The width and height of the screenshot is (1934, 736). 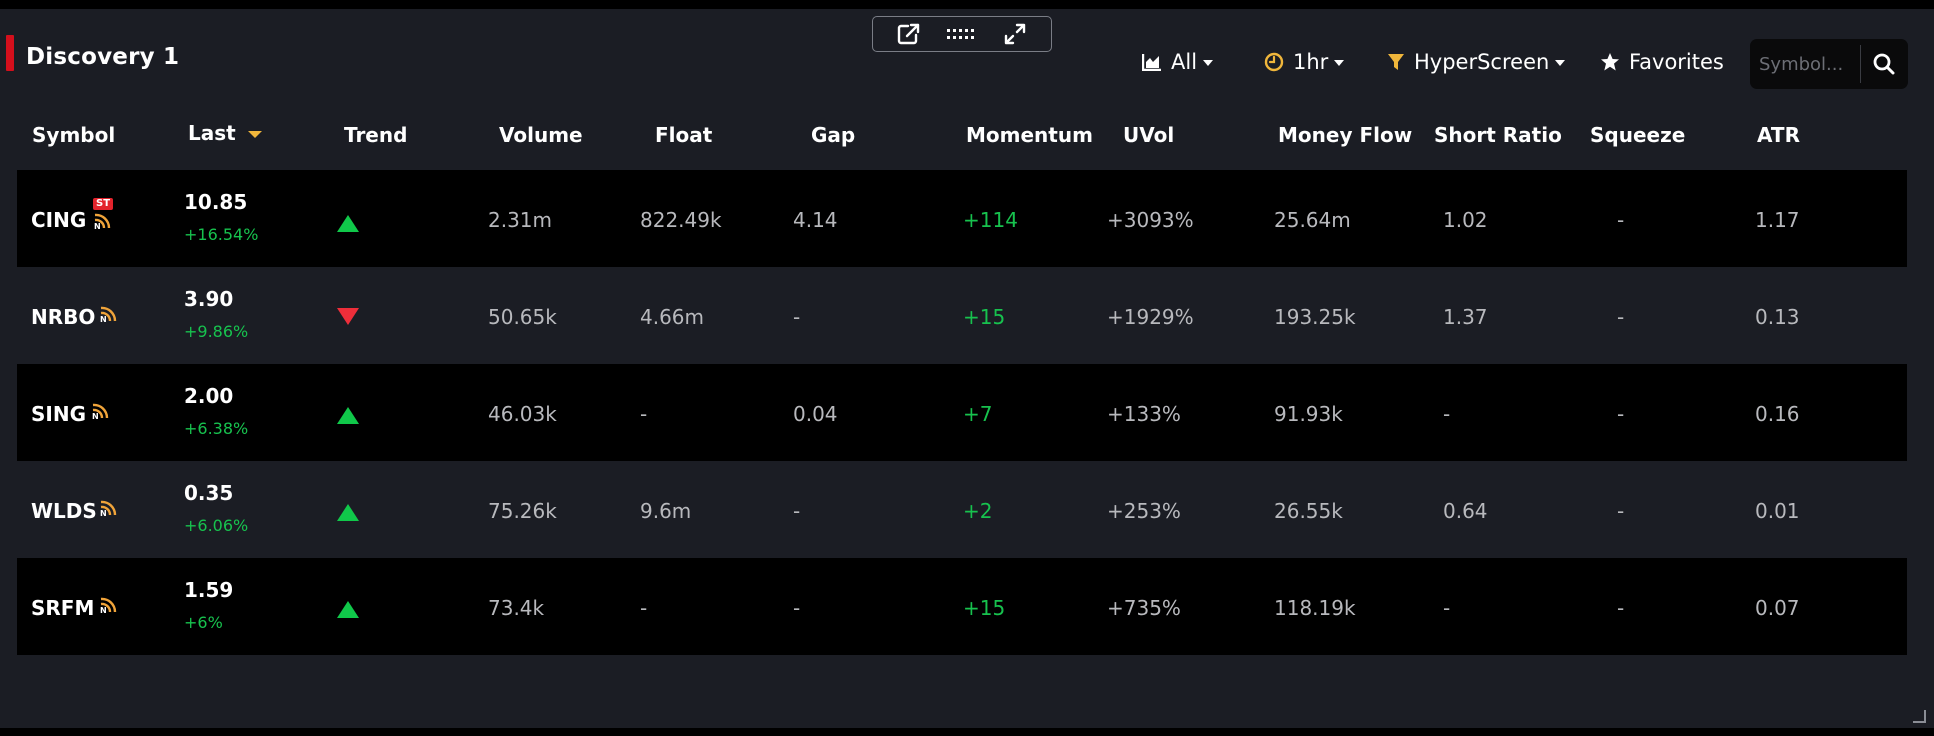 What do you see at coordinates (1662, 62) in the screenshot?
I see `favorites-button: Favorites` at bounding box center [1662, 62].